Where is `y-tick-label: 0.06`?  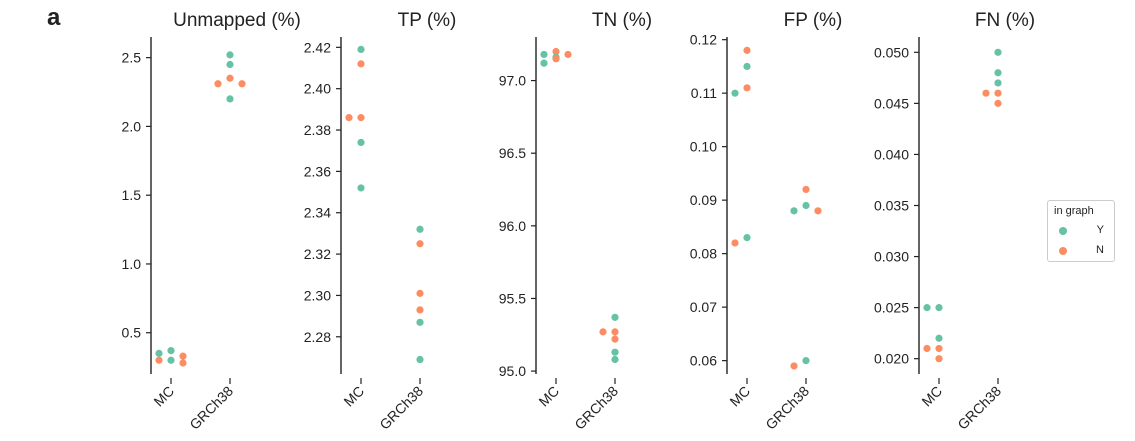 y-tick-label: 0.06 is located at coordinates (703, 361).